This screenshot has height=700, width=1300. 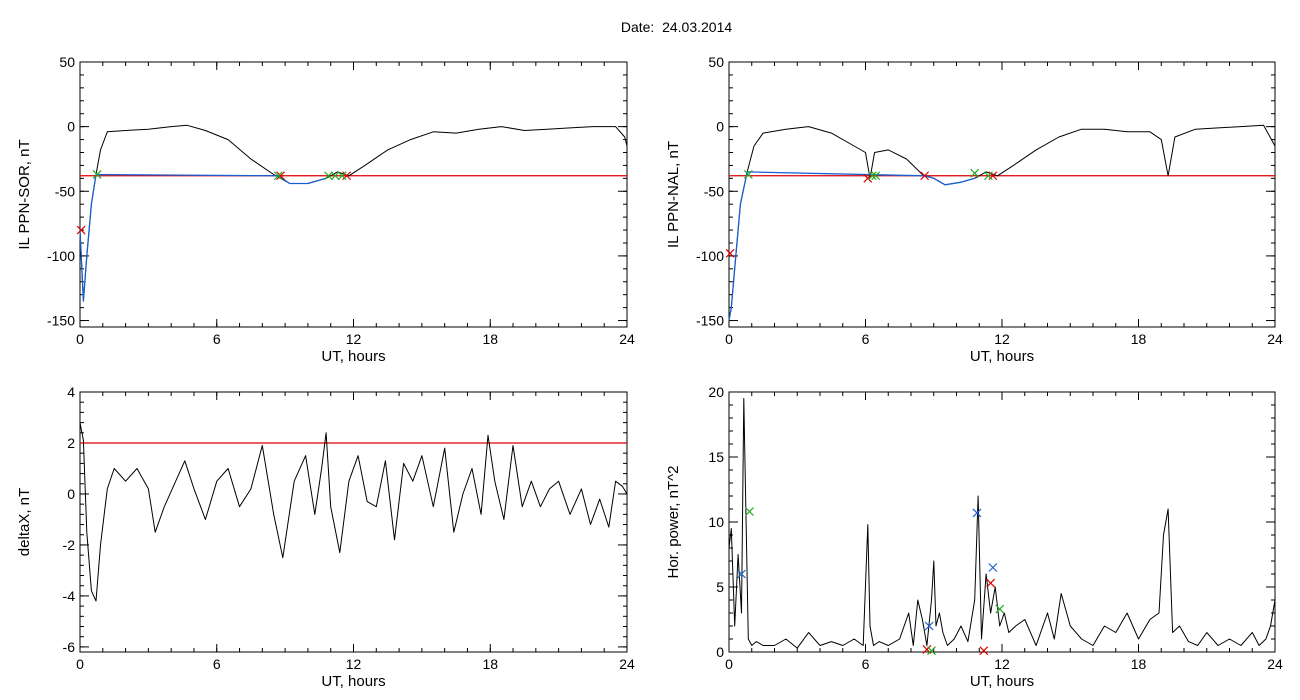 I want to click on y-axis-label: IL PPN-NAL, nT, so click(x=673, y=194).